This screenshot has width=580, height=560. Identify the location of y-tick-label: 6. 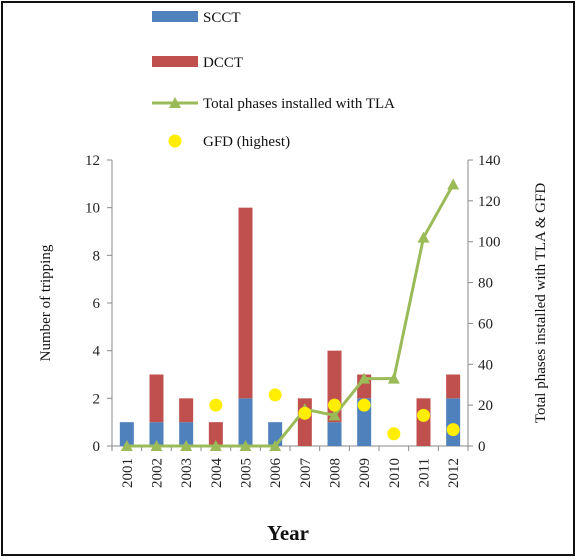
(97, 304).